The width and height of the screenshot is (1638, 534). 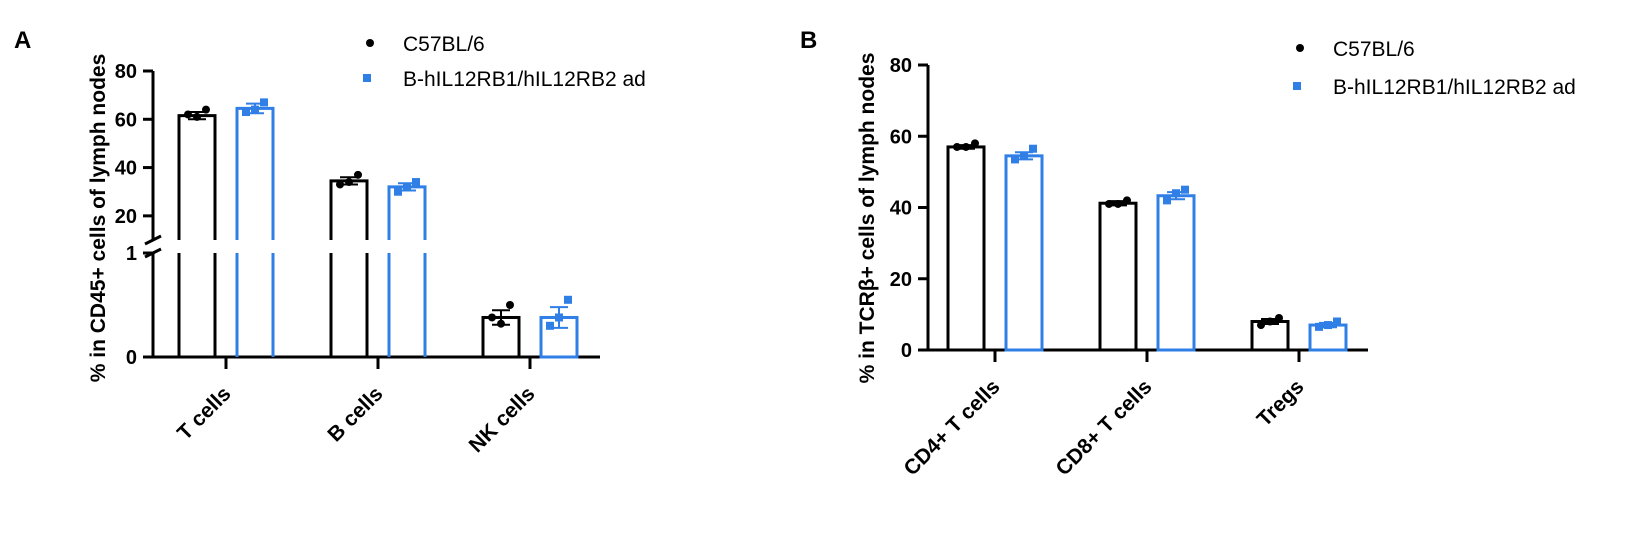 What do you see at coordinates (1454, 87) in the screenshot?
I see `panel-b-legend-series2: B-hIL12RB1/hIL12RB2 ad` at bounding box center [1454, 87].